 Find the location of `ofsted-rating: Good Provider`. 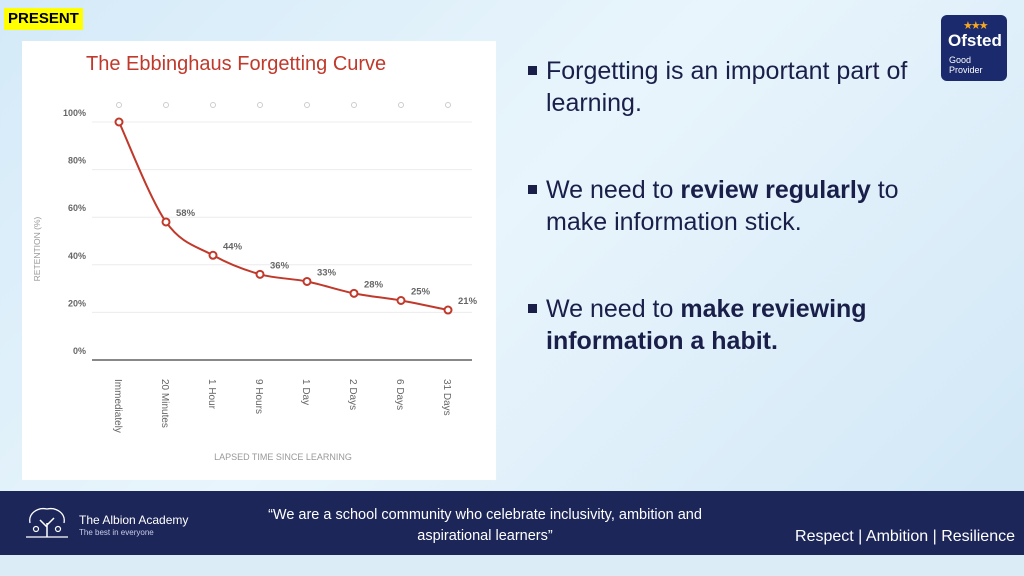

ofsted-rating: Good Provider is located at coordinates (966, 65).